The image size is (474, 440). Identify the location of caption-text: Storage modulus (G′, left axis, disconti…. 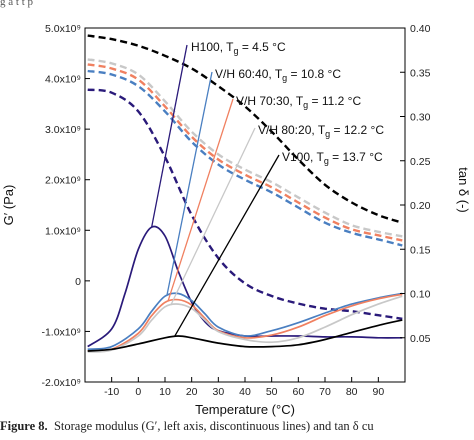
(213, 426).